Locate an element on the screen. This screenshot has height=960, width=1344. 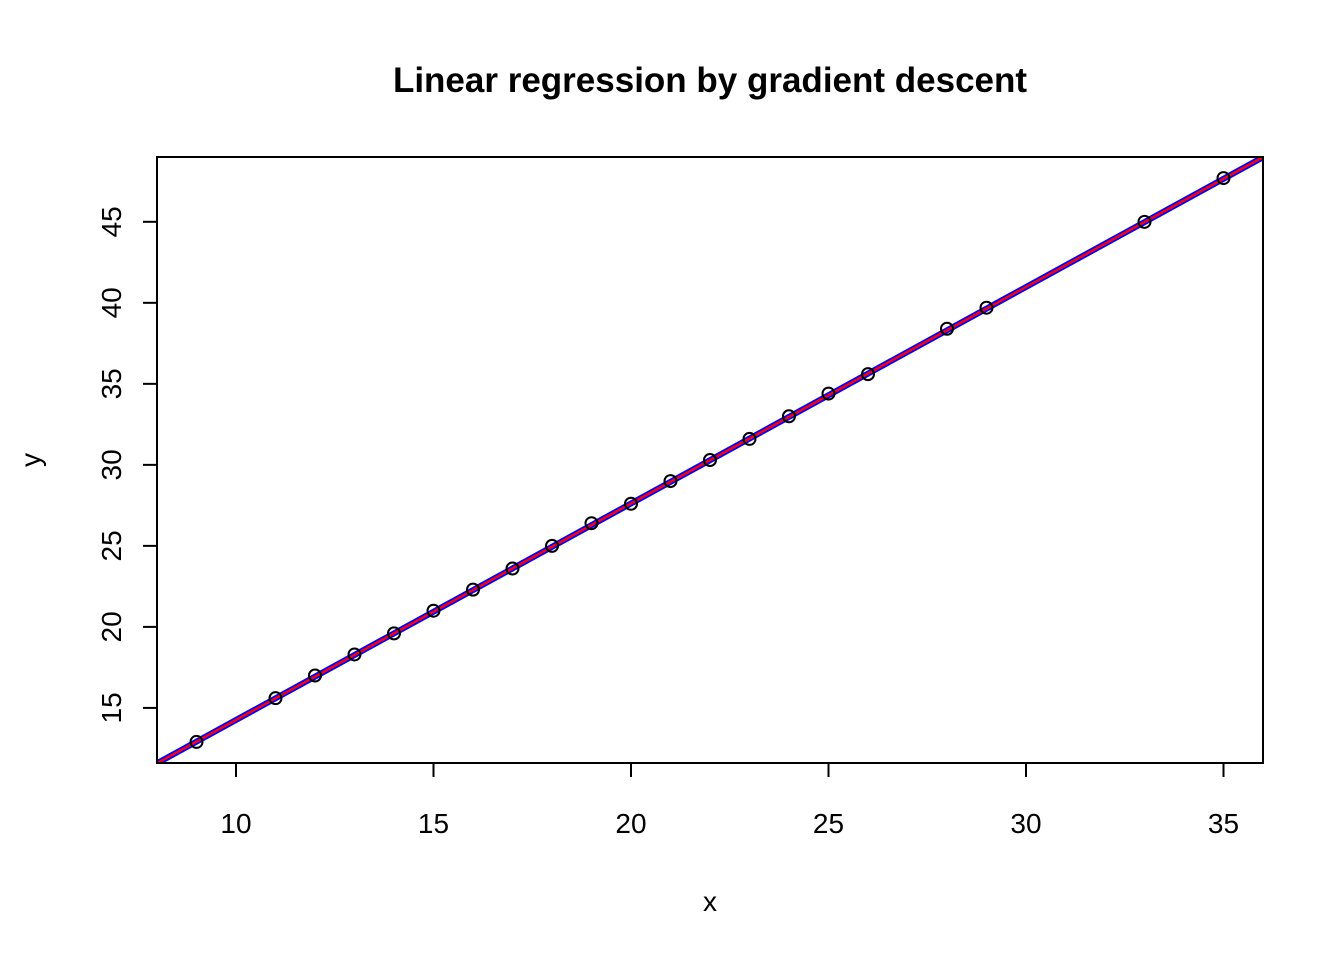
x-tick-label: 30 is located at coordinates (1025, 823).